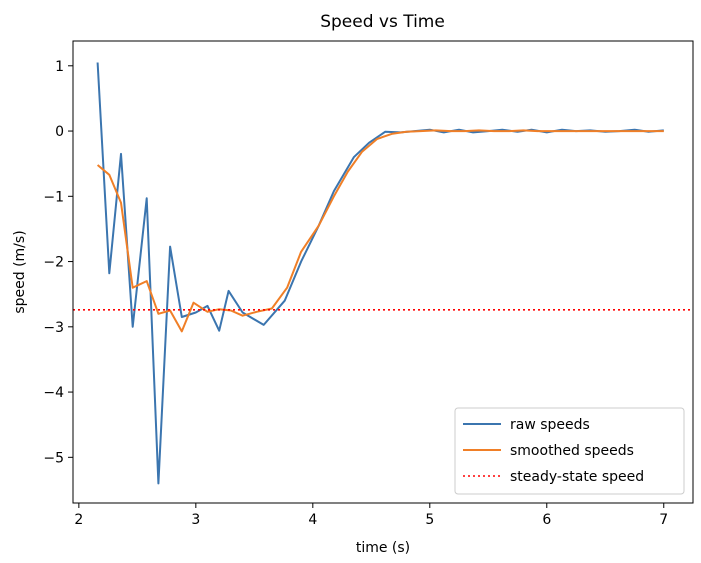 Image resolution: width=701 pixels, height=563 pixels. Describe the element at coordinates (53, 328) in the screenshot. I see `y-tick-label: −3` at that location.